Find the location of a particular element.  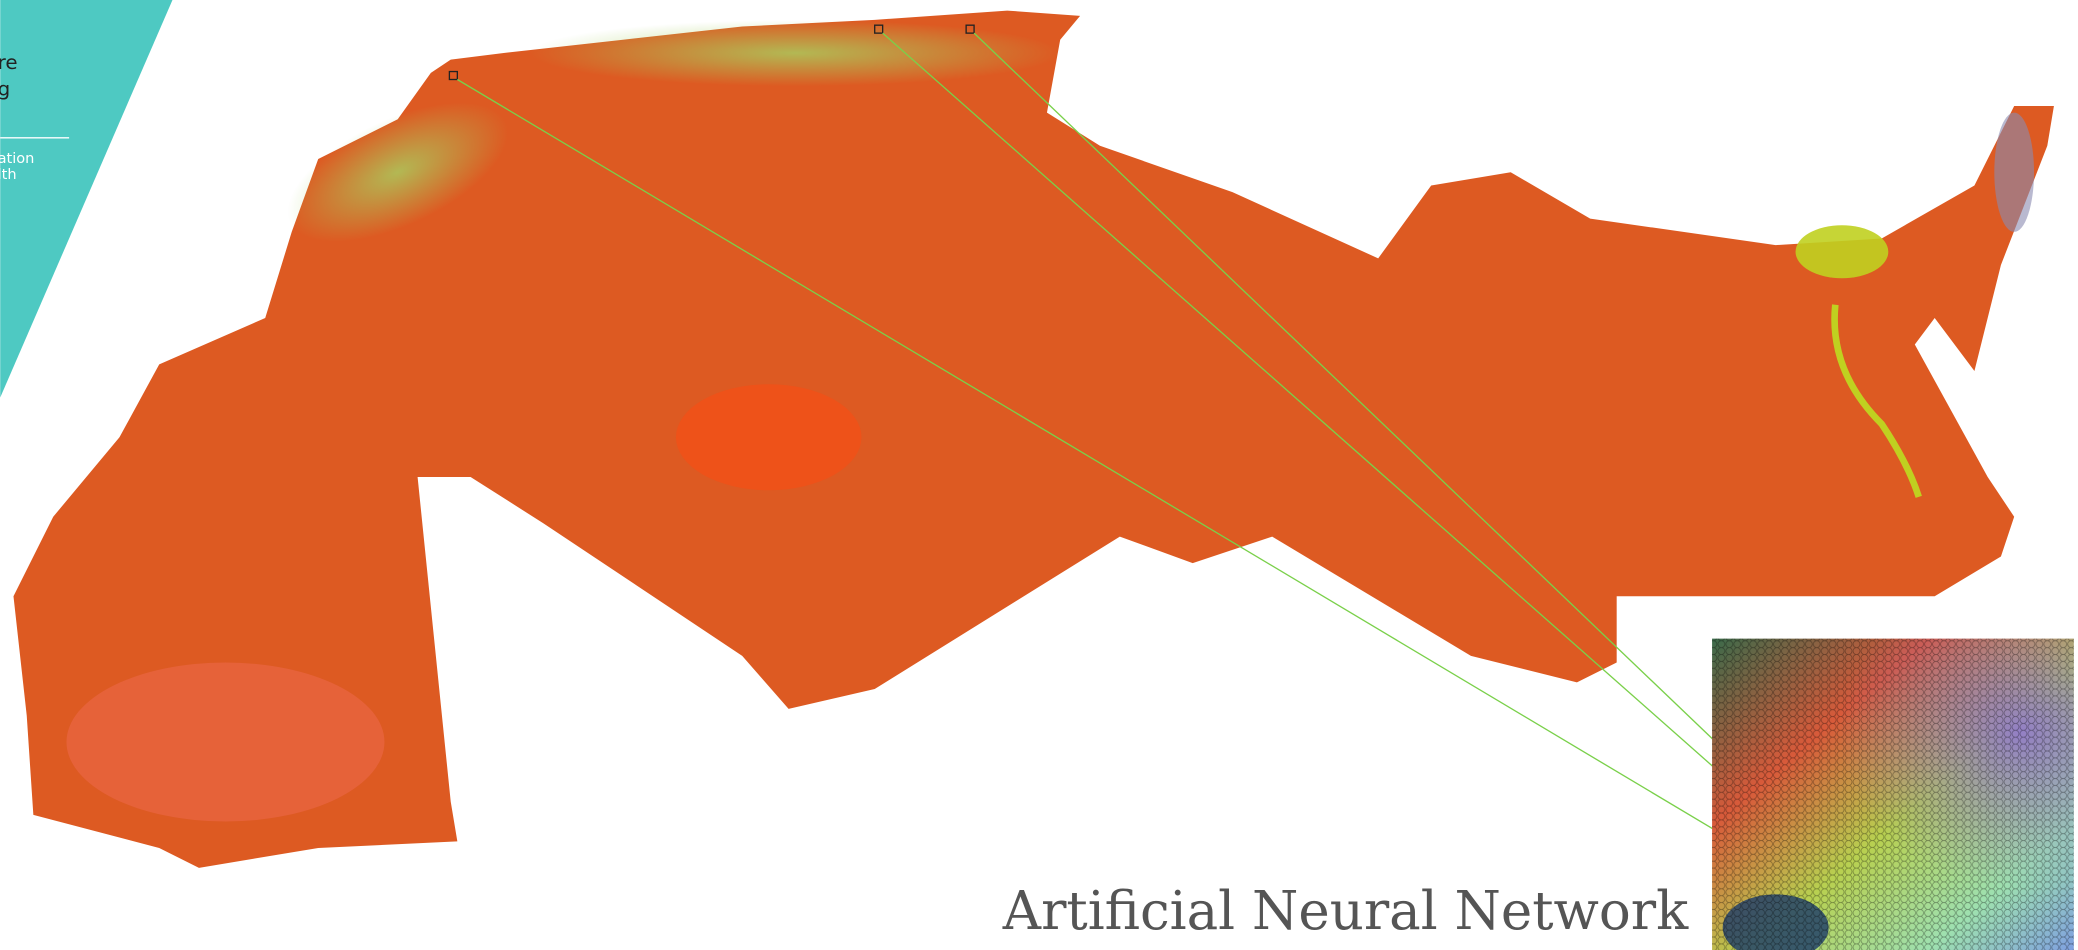

sidebar-shape is located at coordinates (86, 199).